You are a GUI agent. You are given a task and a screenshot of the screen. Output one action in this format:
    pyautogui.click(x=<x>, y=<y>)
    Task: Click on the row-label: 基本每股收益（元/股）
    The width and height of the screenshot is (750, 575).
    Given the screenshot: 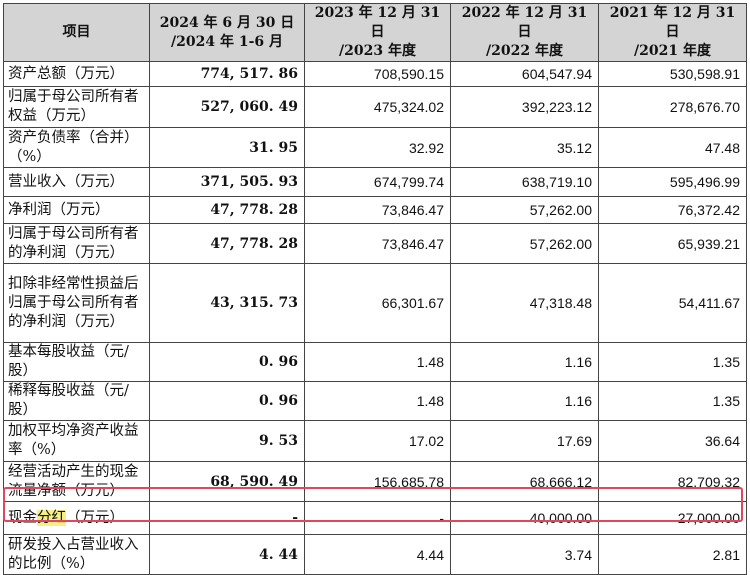 What is the action you would take?
    pyautogui.click(x=76, y=362)
    